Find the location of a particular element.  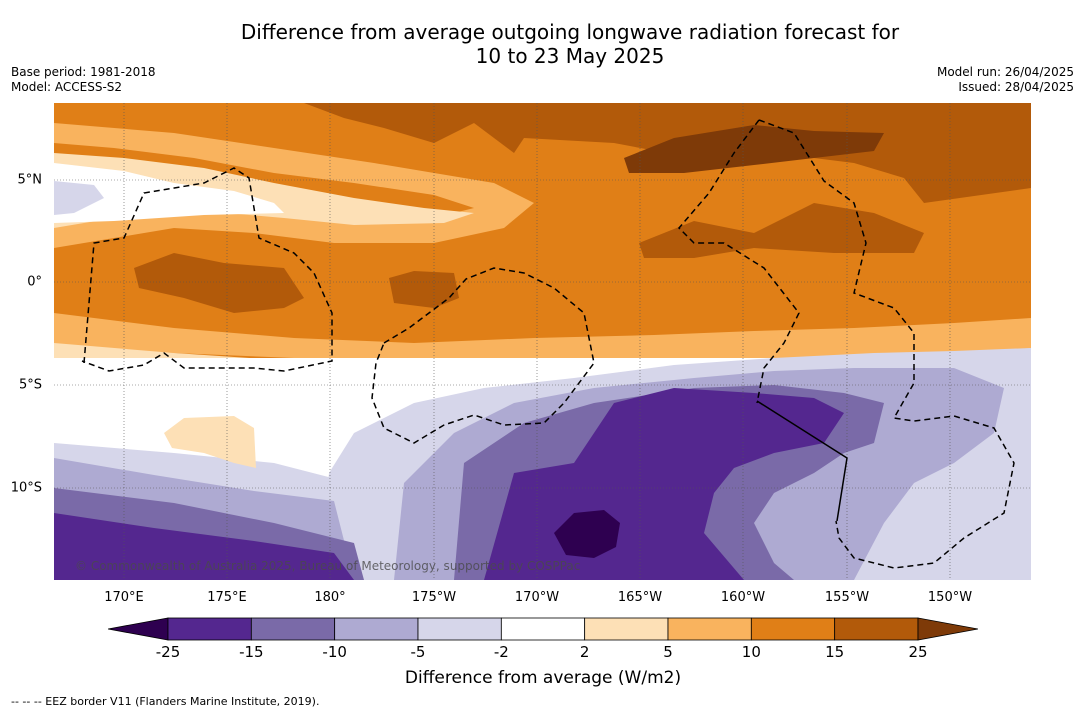

colorbar-tick-label: -15 is located at coordinates (251, 652).